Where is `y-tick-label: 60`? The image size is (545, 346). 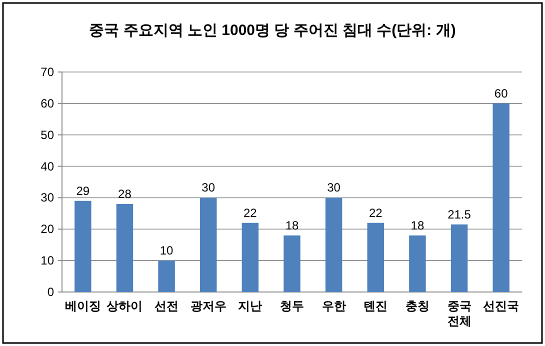 y-tick-label: 60 is located at coordinates (47, 103).